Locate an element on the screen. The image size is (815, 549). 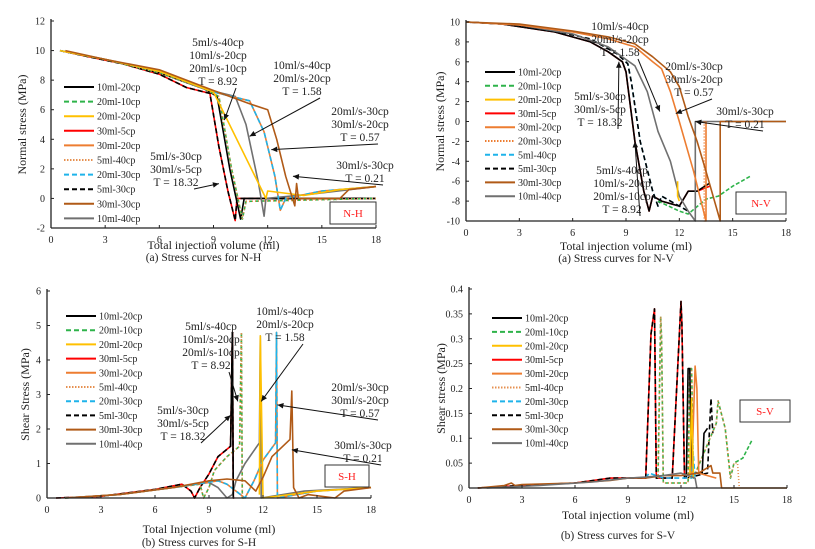
annotation-line: T = 1.58 is located at coordinates (619, 53).